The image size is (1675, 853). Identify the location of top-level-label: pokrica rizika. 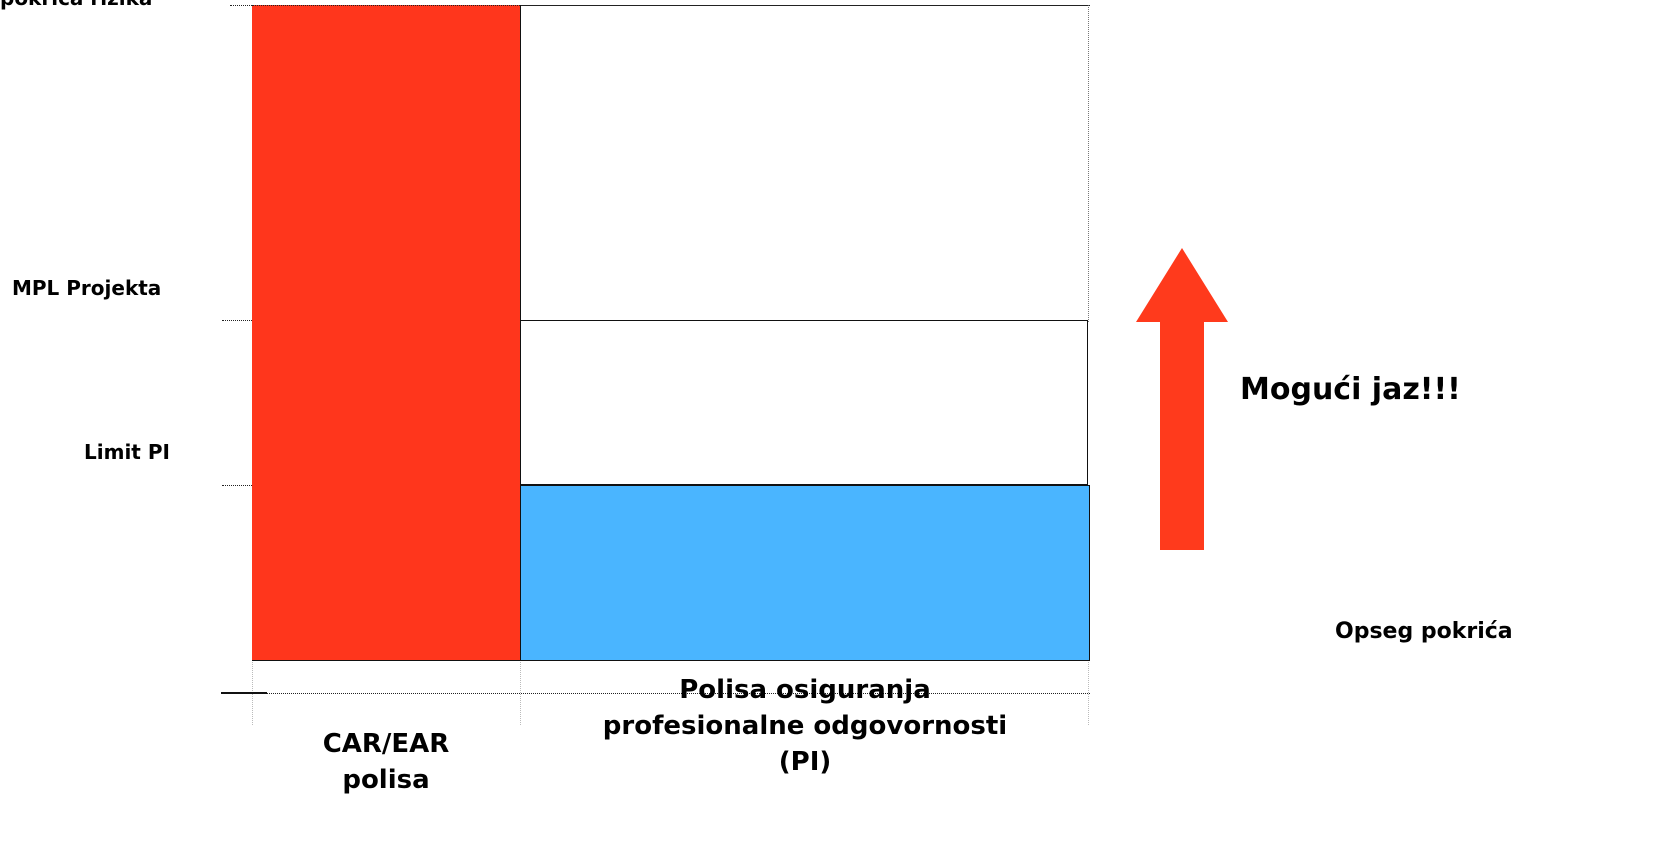
(76, 5).